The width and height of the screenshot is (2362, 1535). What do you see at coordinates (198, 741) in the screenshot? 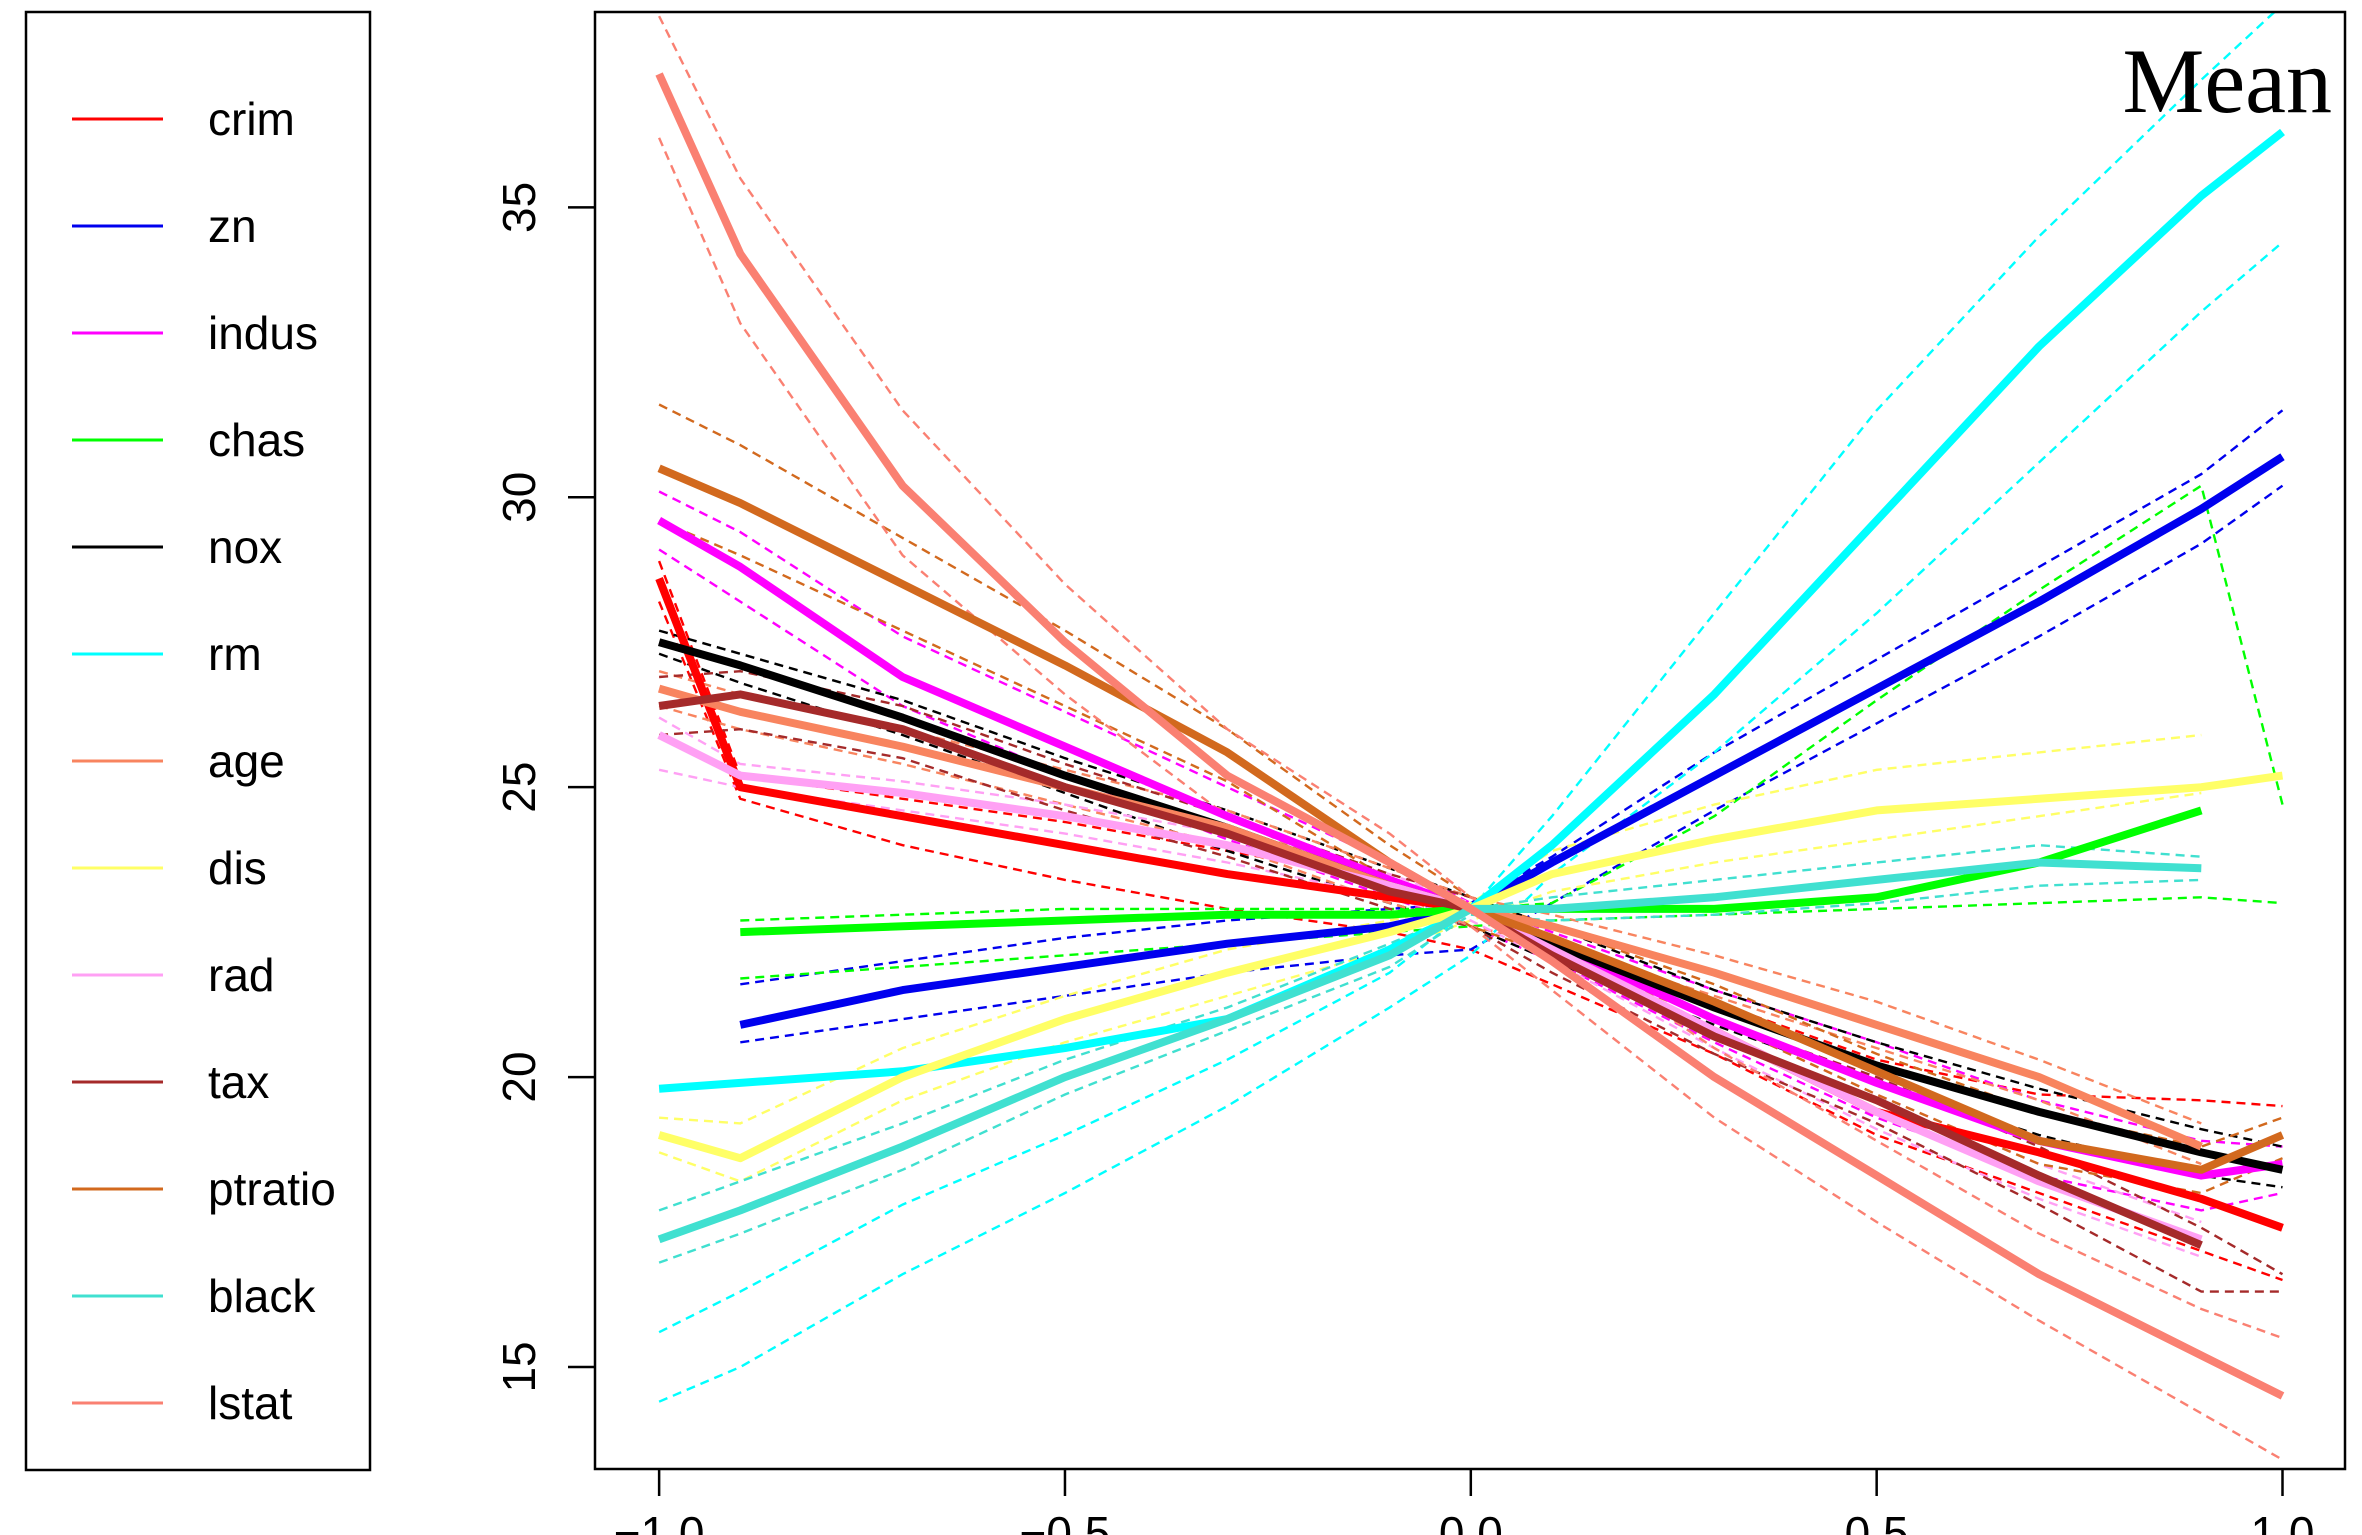
I see `legend-box` at bounding box center [198, 741].